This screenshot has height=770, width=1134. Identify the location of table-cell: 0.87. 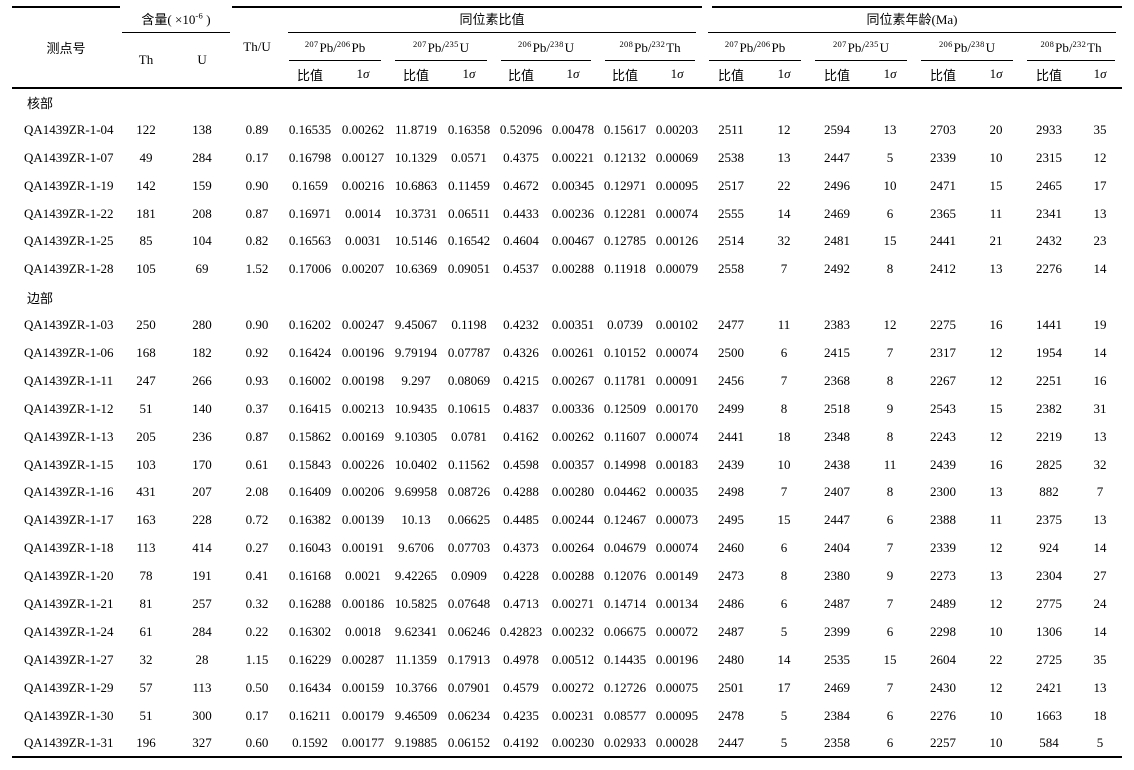
(257, 436).